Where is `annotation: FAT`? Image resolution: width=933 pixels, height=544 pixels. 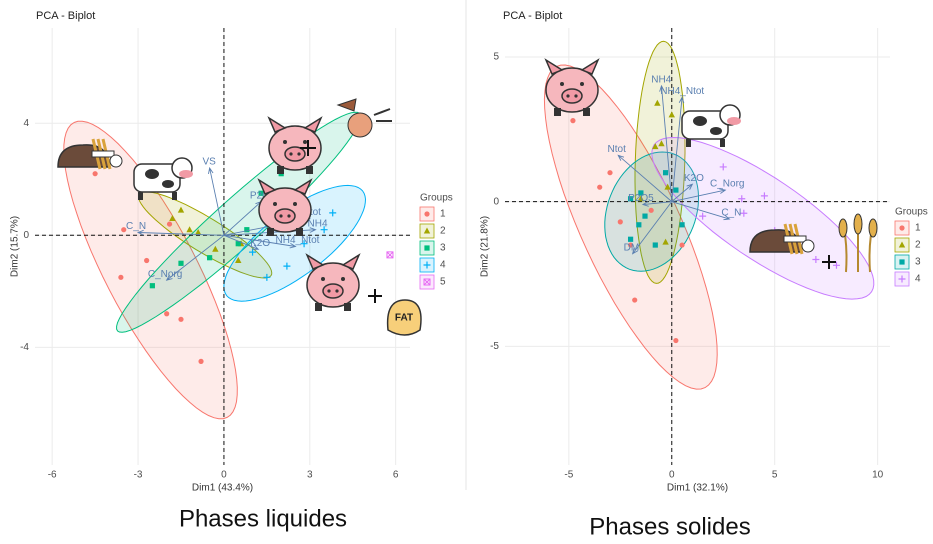
annotation: FAT is located at coordinates (404, 318).